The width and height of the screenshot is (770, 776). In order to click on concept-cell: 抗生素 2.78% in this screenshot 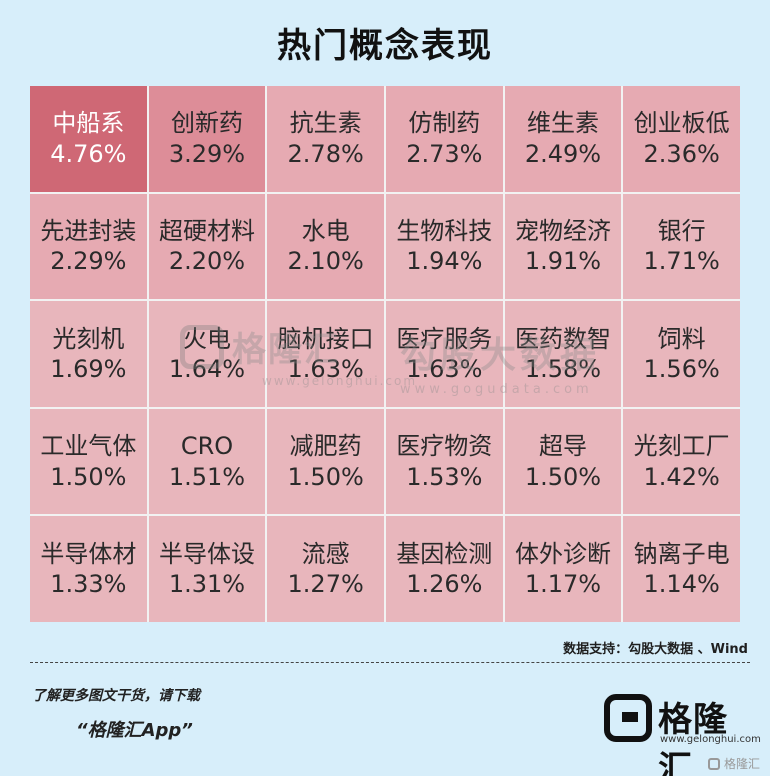, I will do `click(325, 139)`.